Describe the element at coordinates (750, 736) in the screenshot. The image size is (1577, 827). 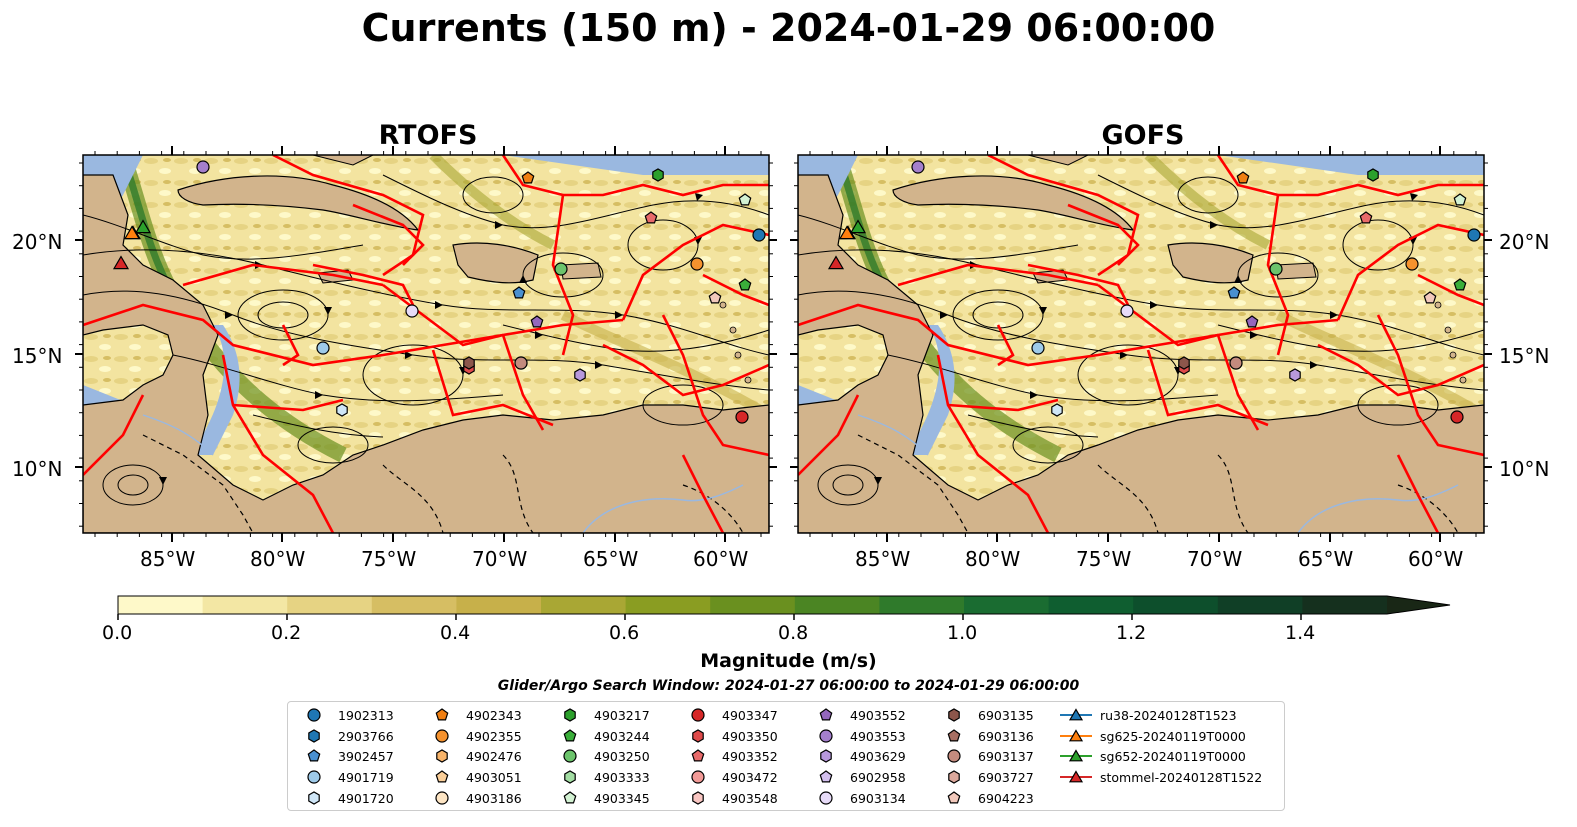
I see `legend-entry-label: 4903350` at that location.